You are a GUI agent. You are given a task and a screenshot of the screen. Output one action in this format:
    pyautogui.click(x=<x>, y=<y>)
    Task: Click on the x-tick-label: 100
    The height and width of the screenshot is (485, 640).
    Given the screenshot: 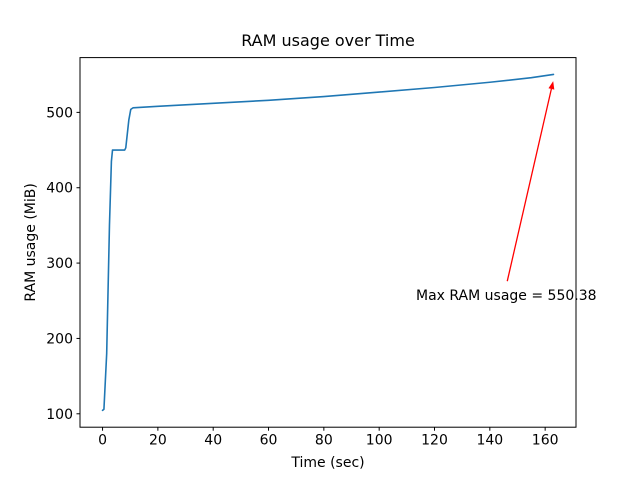 What is the action you would take?
    pyautogui.click(x=379, y=441)
    